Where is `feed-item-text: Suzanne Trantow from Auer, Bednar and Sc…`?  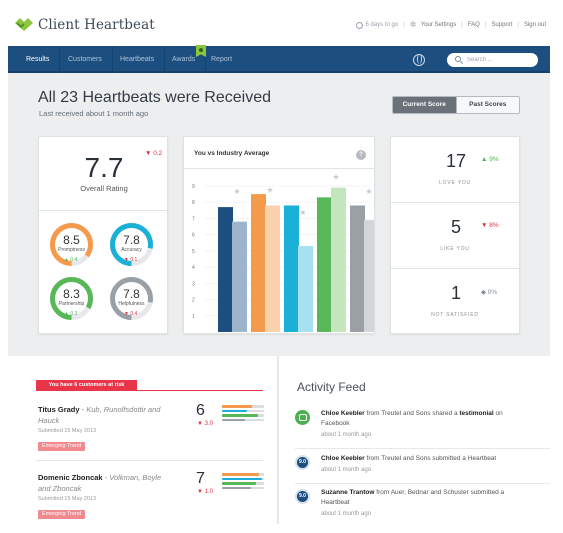 feed-item-text: Suzanne Trantow from Auer, Bednar and Sc… is located at coordinates (426, 503).